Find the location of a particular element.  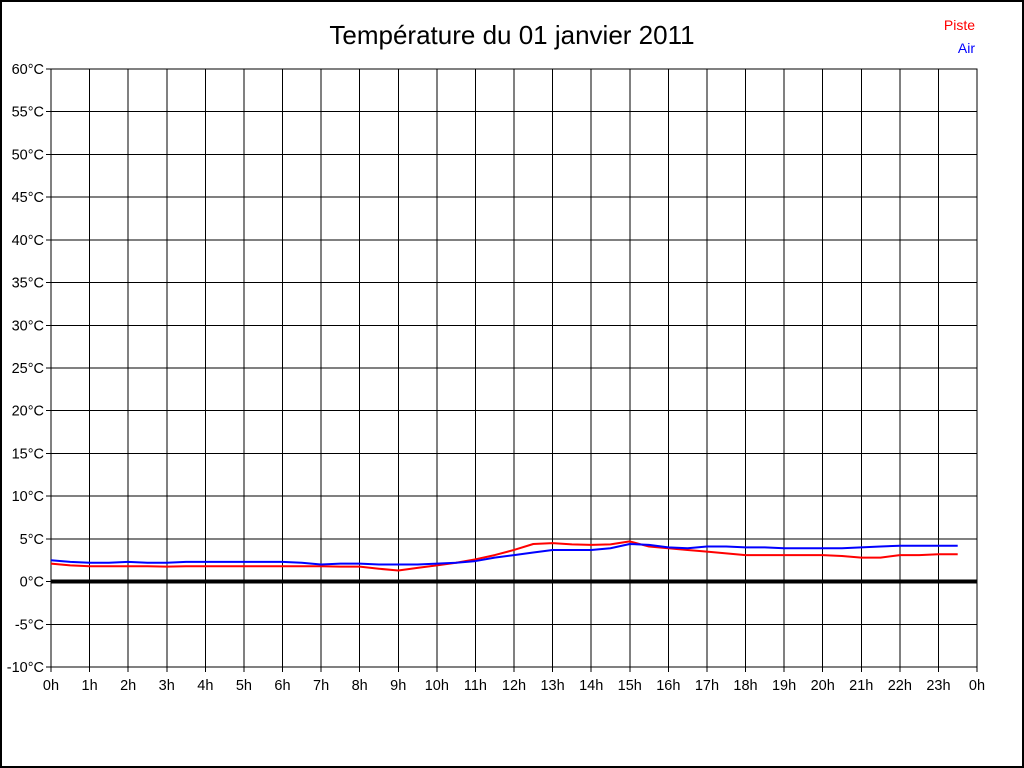

y-axis-label: 60°C is located at coordinates (28, 70).